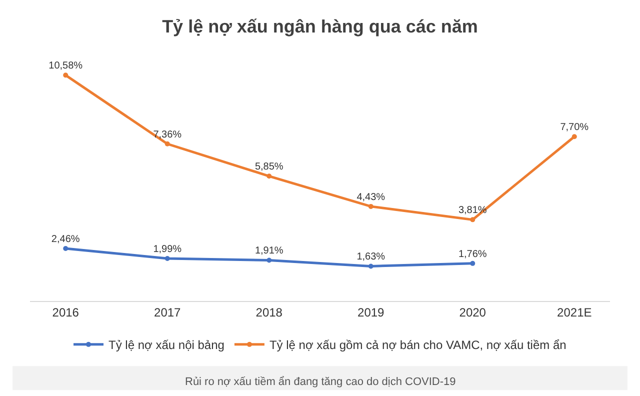  Describe the element at coordinates (417, 345) in the screenshot. I see `legend-label: Tỷ lệ nợ xấu gồm cả nợ bán cho VAMC, nợ xấu tiềm ẩn` at that location.